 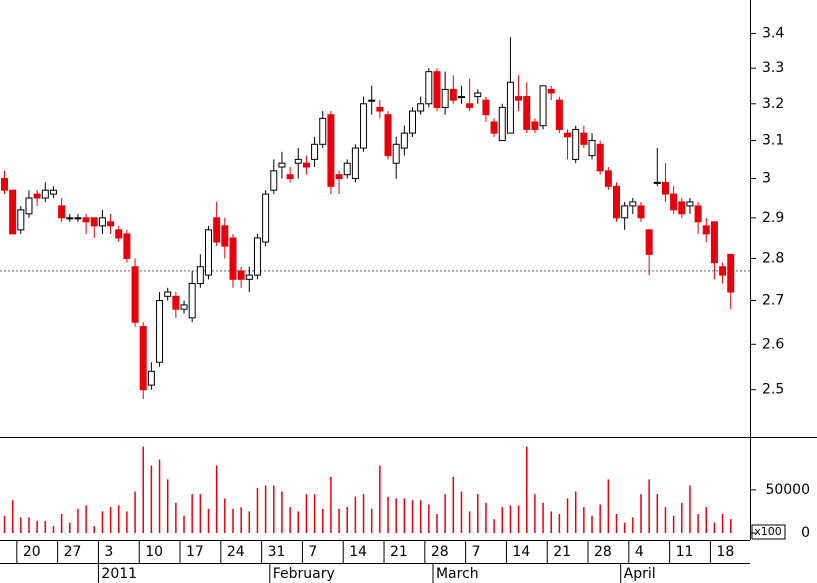 I want to click on y-tick-label: 2.5, so click(x=773, y=390).